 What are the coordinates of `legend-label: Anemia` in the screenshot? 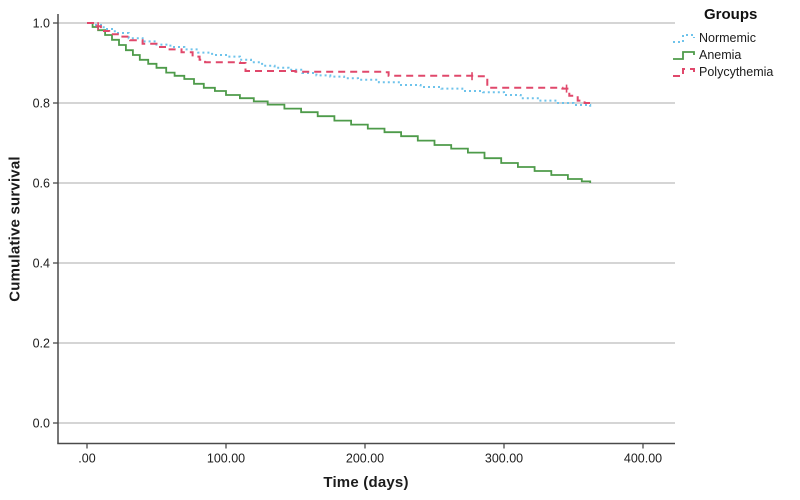 It's located at (720, 54).